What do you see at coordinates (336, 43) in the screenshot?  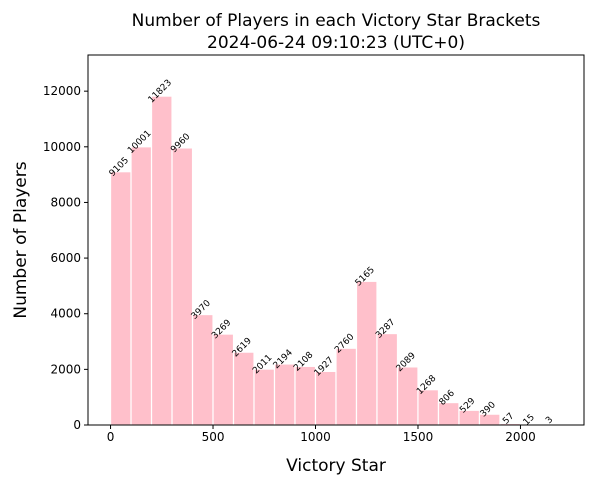 I see `chart-subtitle: 2024-06-24 09:10:23 (UTC+0)` at bounding box center [336, 43].